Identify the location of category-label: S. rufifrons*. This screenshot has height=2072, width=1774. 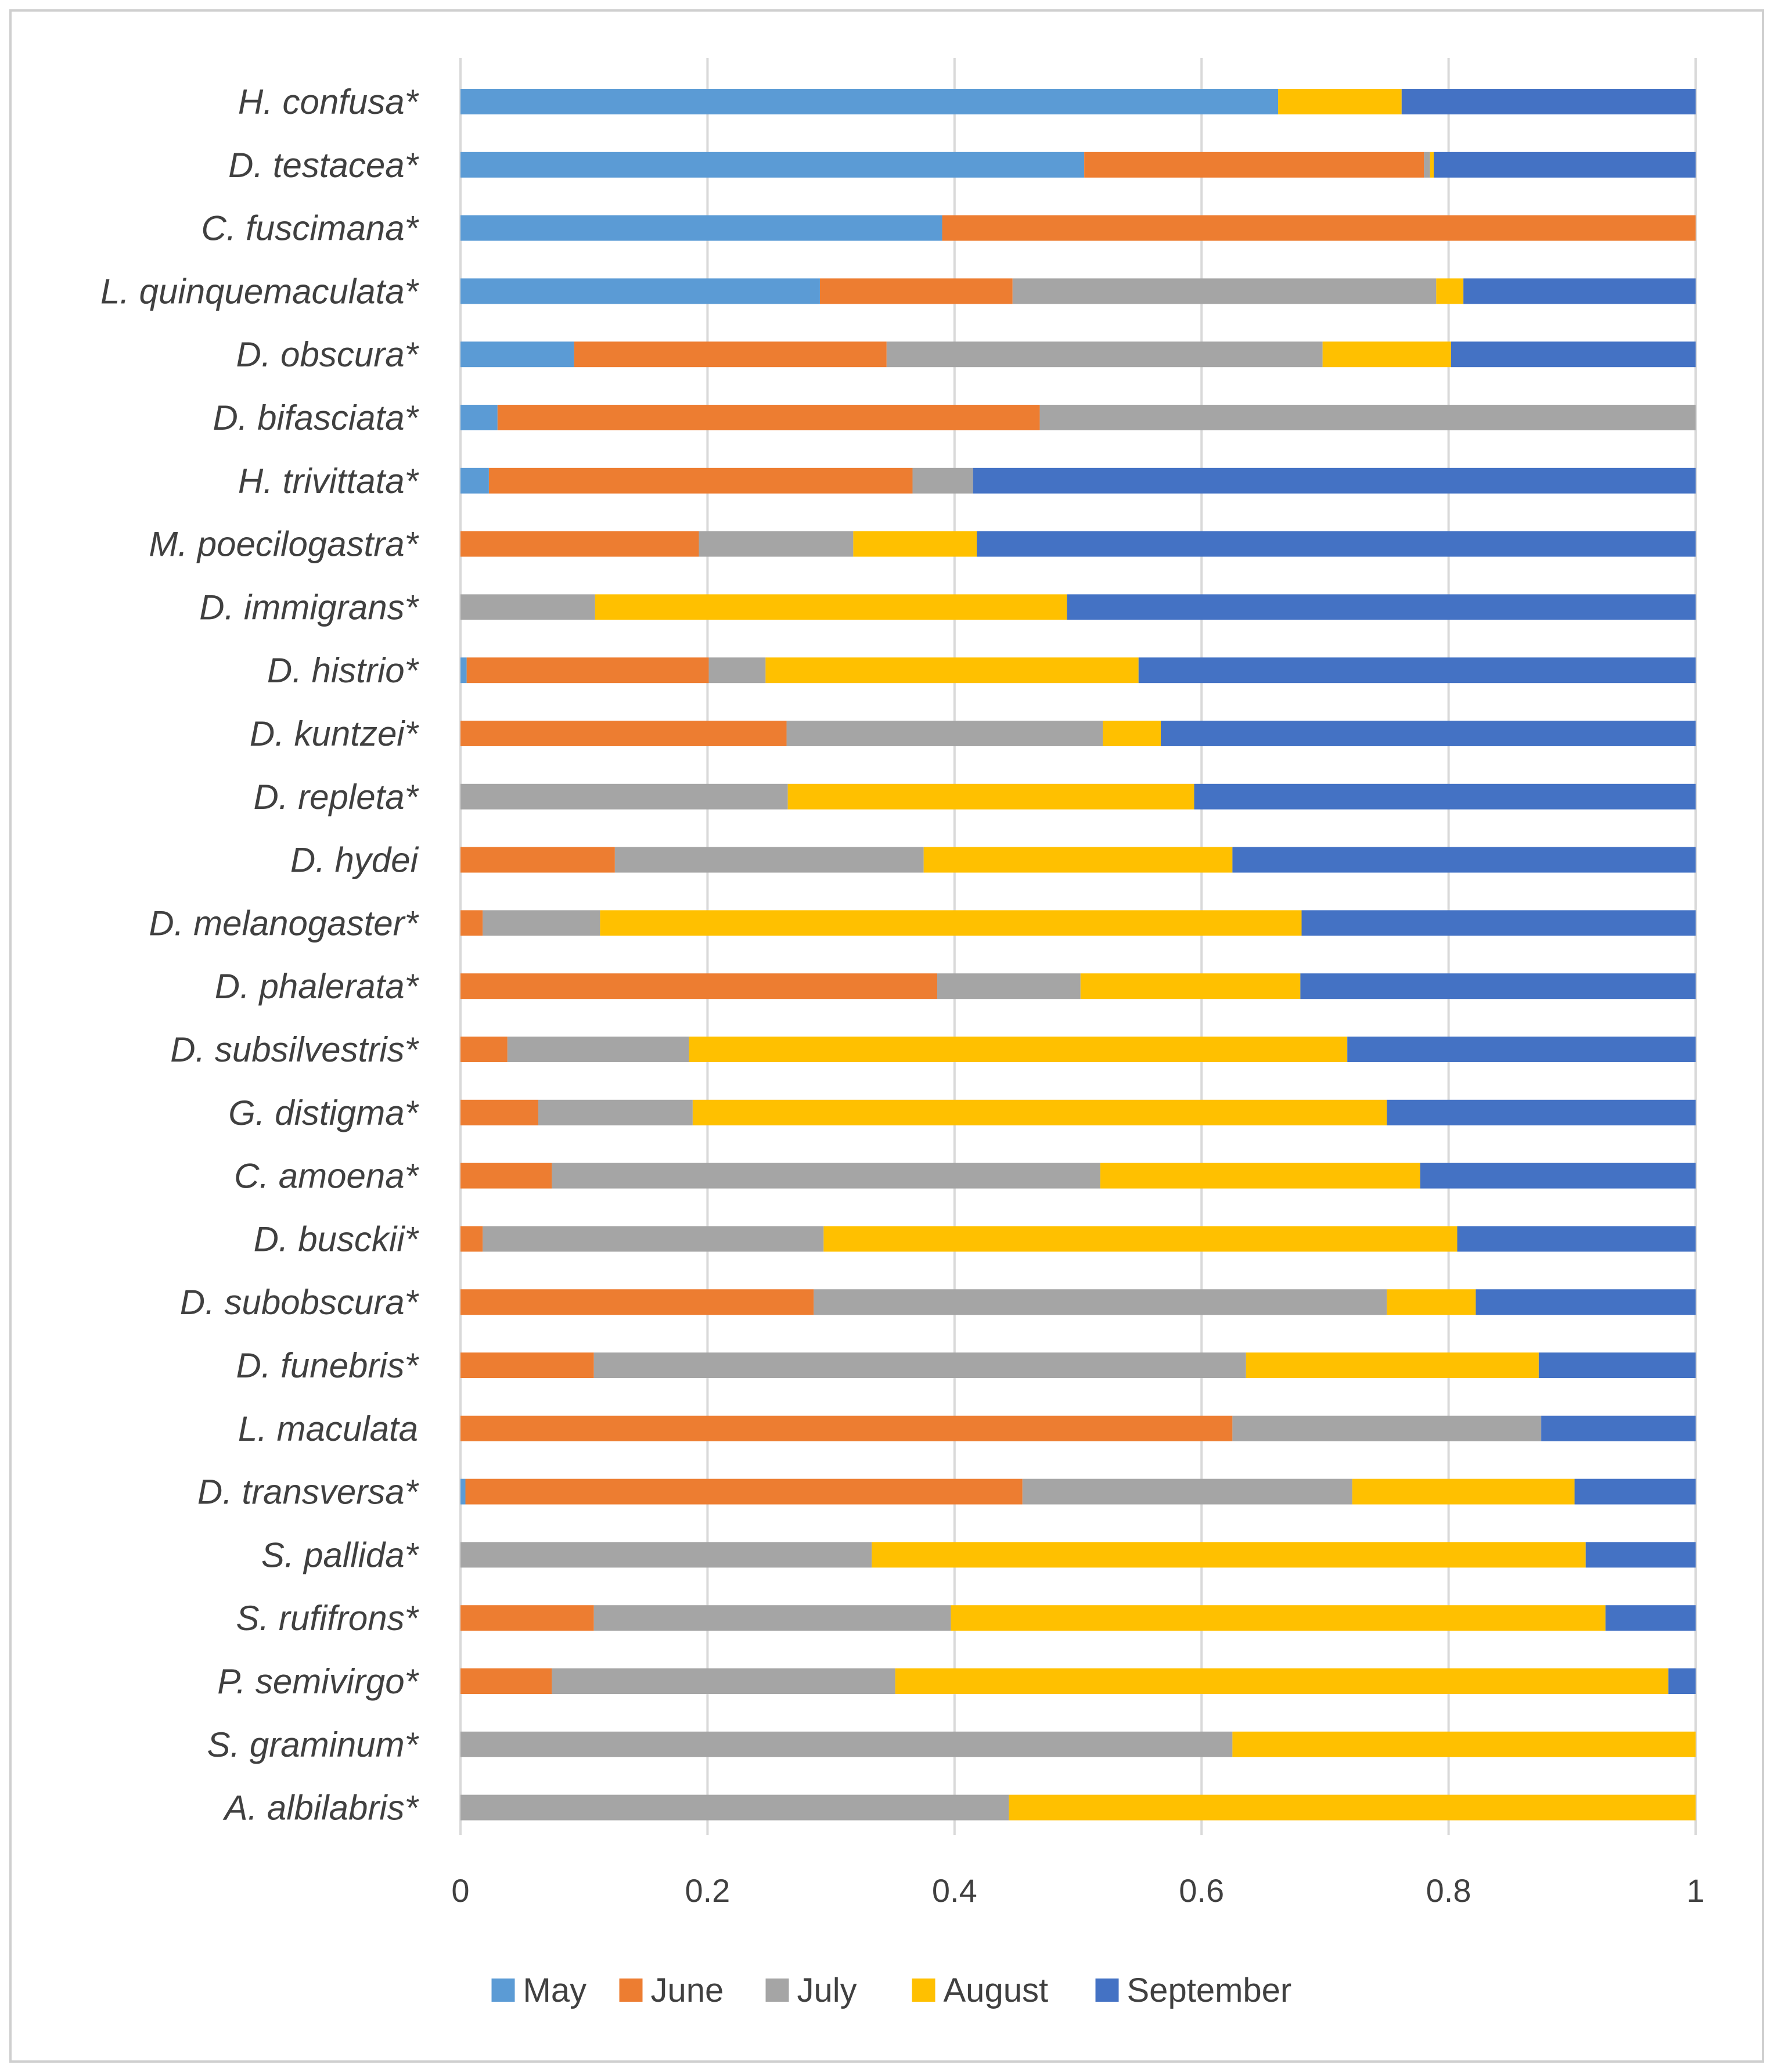
(327, 1618).